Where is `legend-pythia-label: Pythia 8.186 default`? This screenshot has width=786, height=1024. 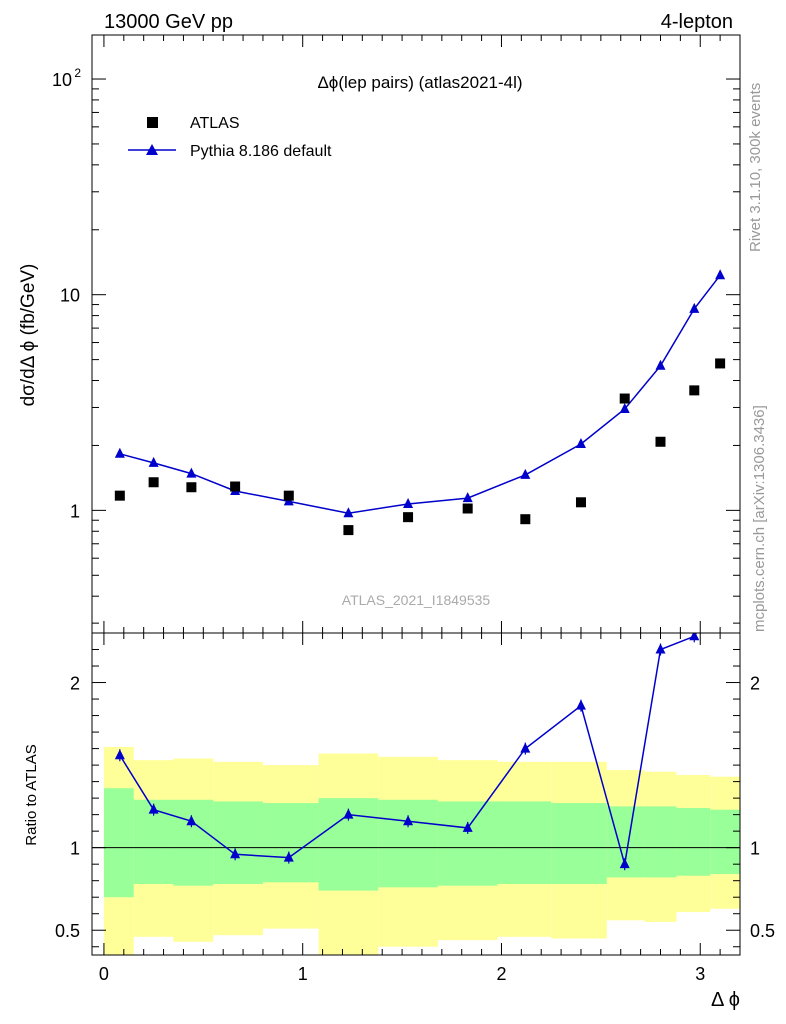
legend-pythia-label: Pythia 8.186 default is located at coordinates (261, 151).